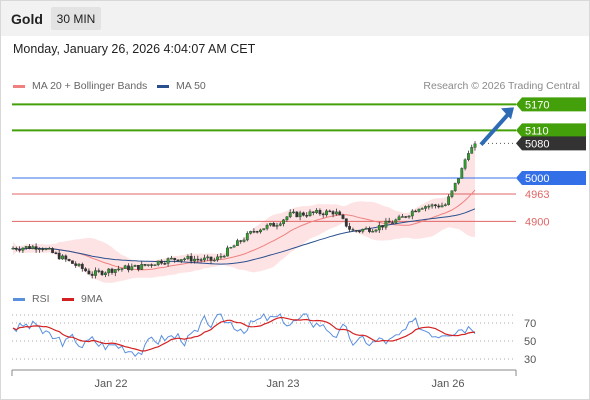 The image size is (590, 400). Describe the element at coordinates (537, 179) in the screenshot. I see `price-tag-label-5000: 5000` at that location.